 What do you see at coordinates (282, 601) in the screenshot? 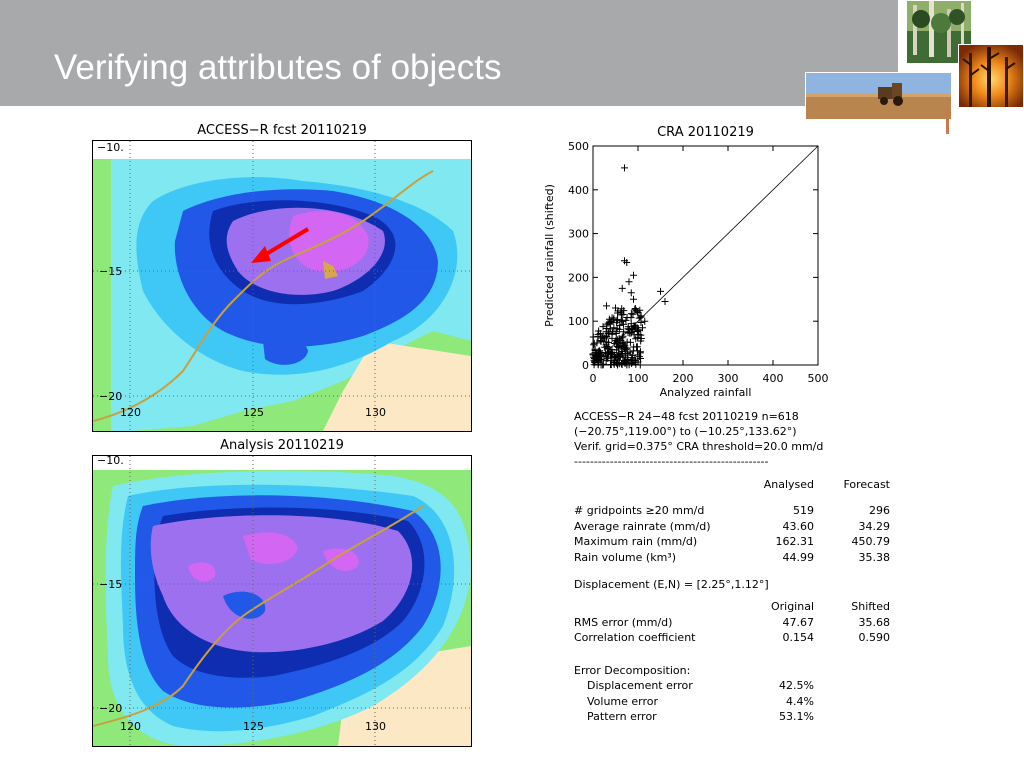
I see `analysis-map-plot` at bounding box center [282, 601].